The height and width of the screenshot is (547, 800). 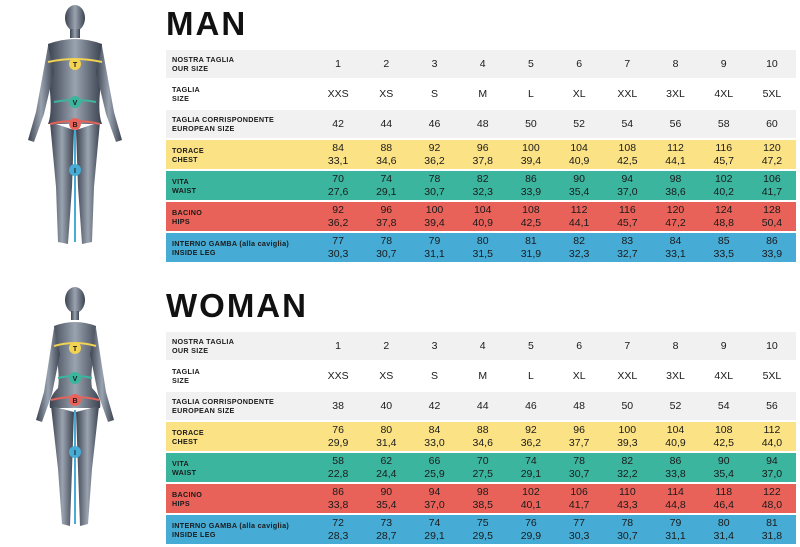 What do you see at coordinates (186, 94) in the screenshot?
I see `row-label: TAGLIA SIZE` at bounding box center [186, 94].